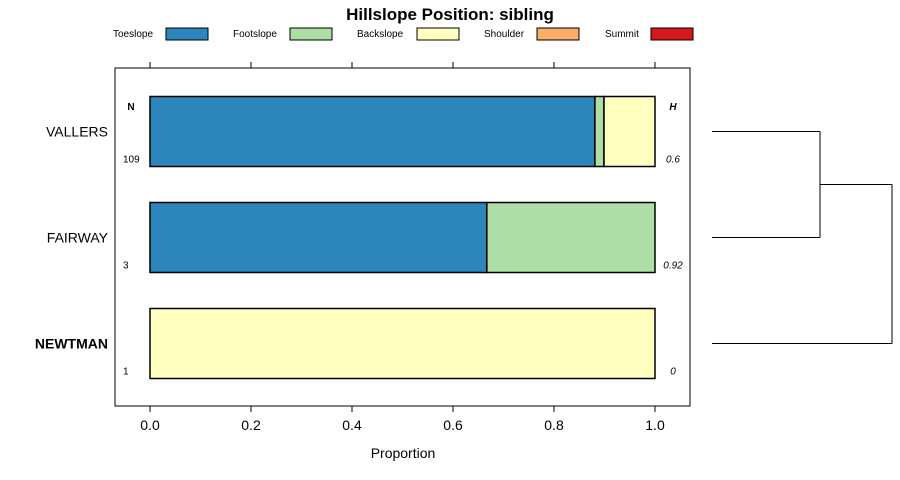  What do you see at coordinates (255, 34) in the screenshot?
I see `legend-label: Footslope` at bounding box center [255, 34].